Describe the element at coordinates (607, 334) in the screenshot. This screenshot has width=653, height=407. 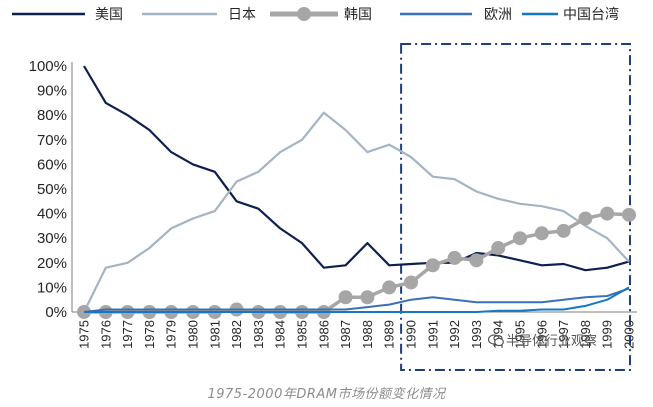
I see `x-tick-label: 1999` at that location.